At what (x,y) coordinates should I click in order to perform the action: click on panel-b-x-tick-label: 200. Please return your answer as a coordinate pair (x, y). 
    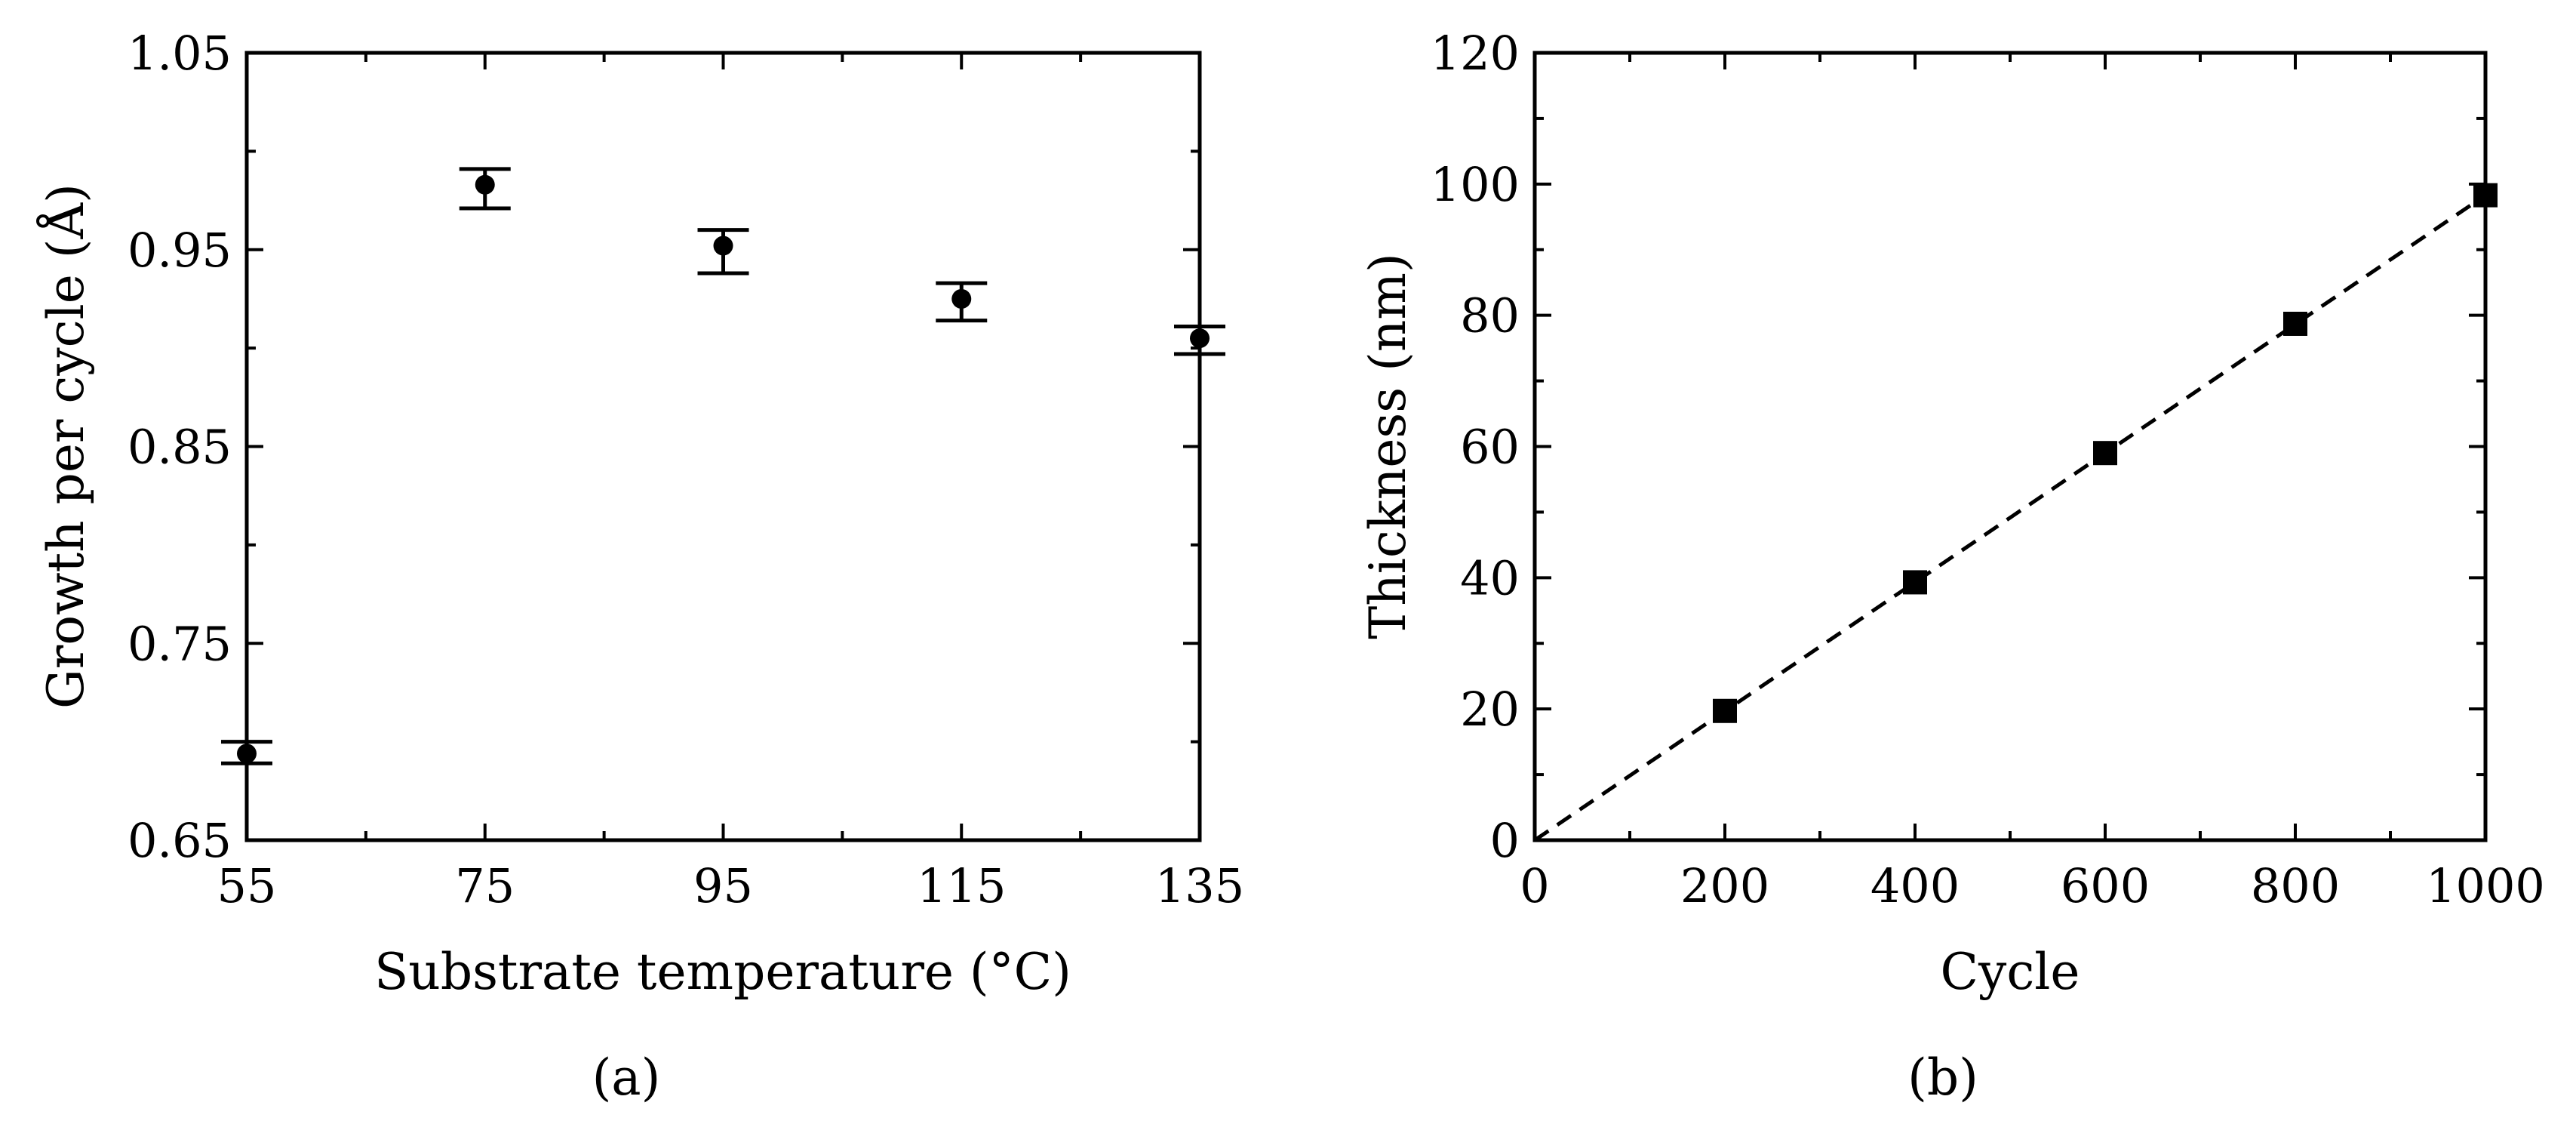
    Looking at the image, I should click on (1724, 885).